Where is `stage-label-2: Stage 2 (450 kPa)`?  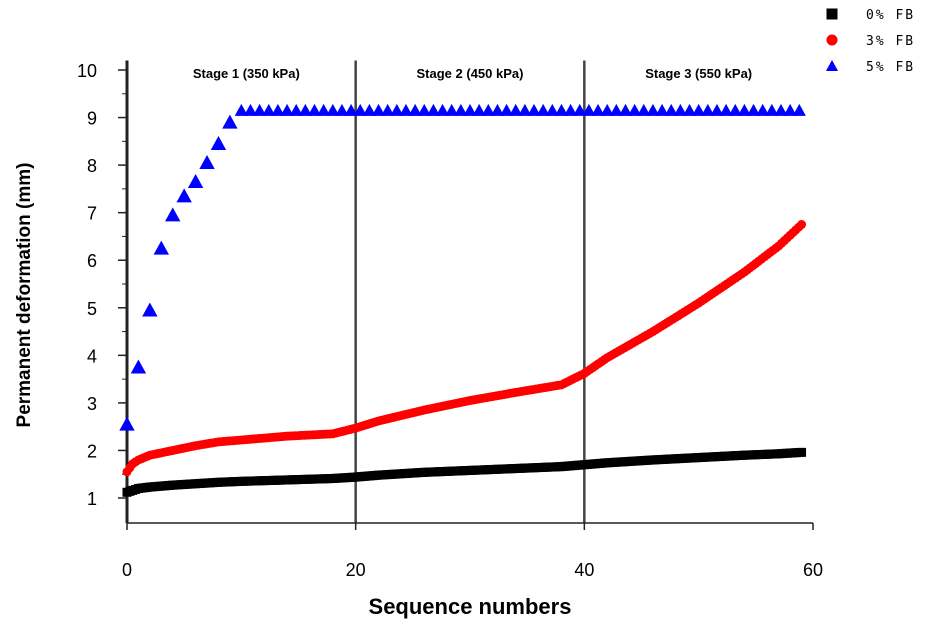
stage-label-2: Stage 2 (450 kPa) is located at coordinates (470, 73).